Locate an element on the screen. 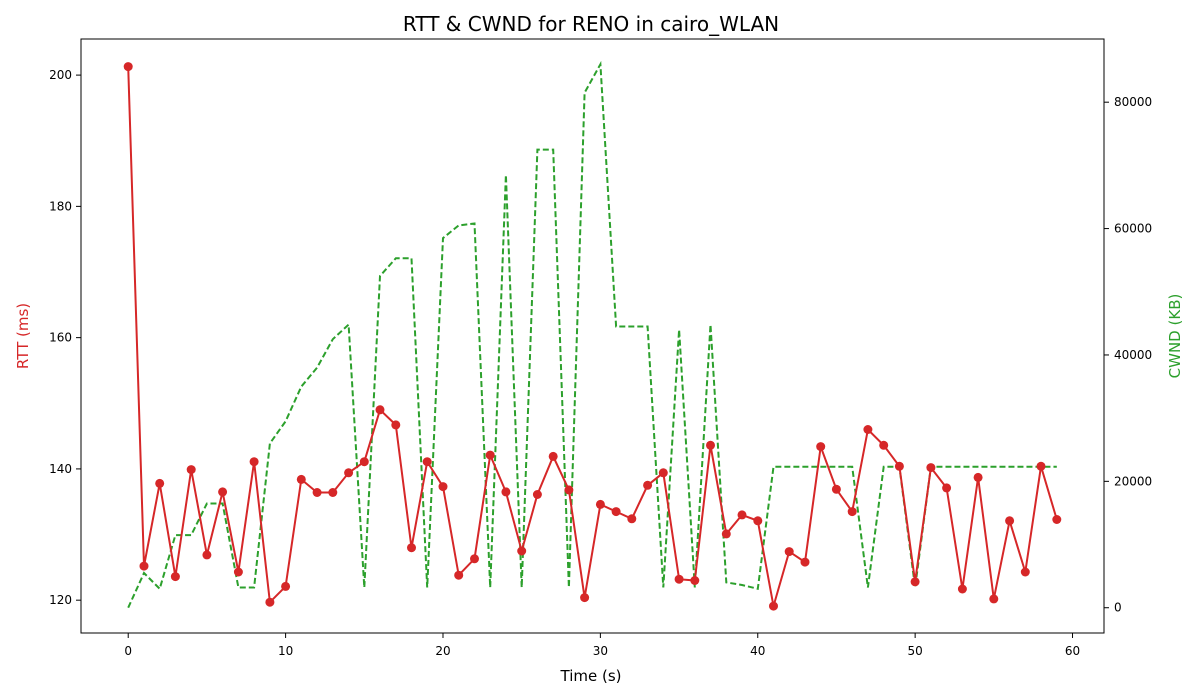 This screenshot has width=1200, height=700. y-left-tick-label: 120 is located at coordinates (60, 600).